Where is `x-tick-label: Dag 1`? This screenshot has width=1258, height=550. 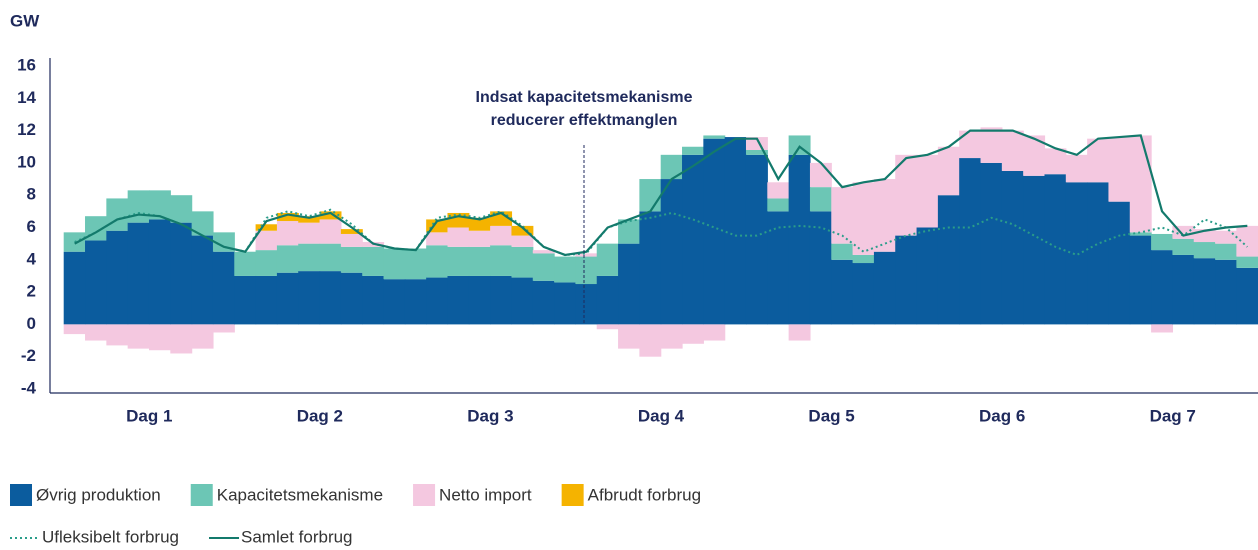
x-tick-label: Dag 1 is located at coordinates (149, 415).